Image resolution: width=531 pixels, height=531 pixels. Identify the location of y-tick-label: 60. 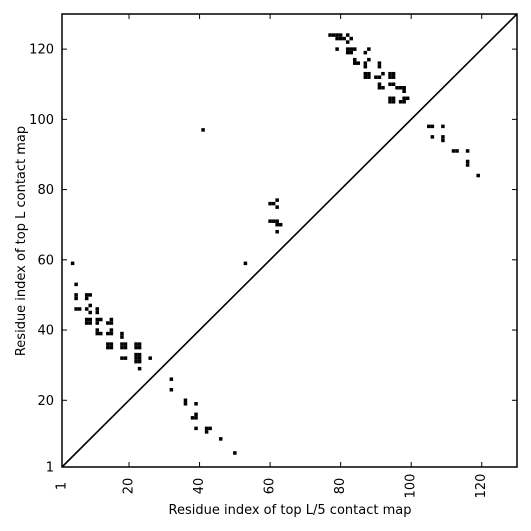
(45, 260).